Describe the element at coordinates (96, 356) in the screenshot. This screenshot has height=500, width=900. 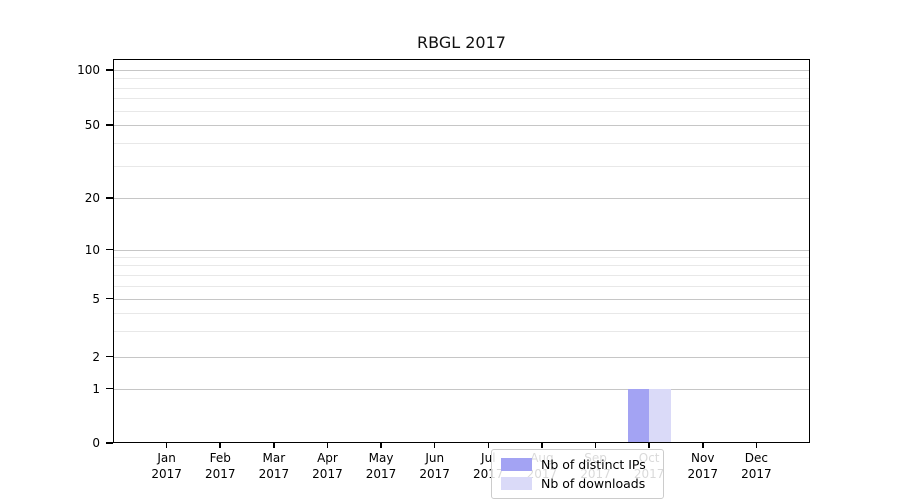
I see `y-tick-label-2: 2` at that location.